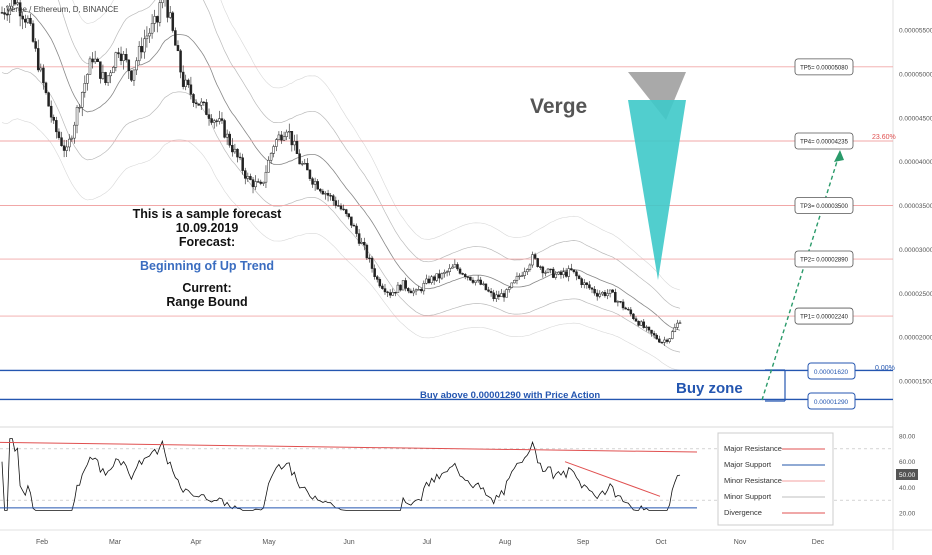  Describe the element at coordinates (824, 143) in the screenshot. I see `tp-label-4: TP4= 0.00004235` at that location.